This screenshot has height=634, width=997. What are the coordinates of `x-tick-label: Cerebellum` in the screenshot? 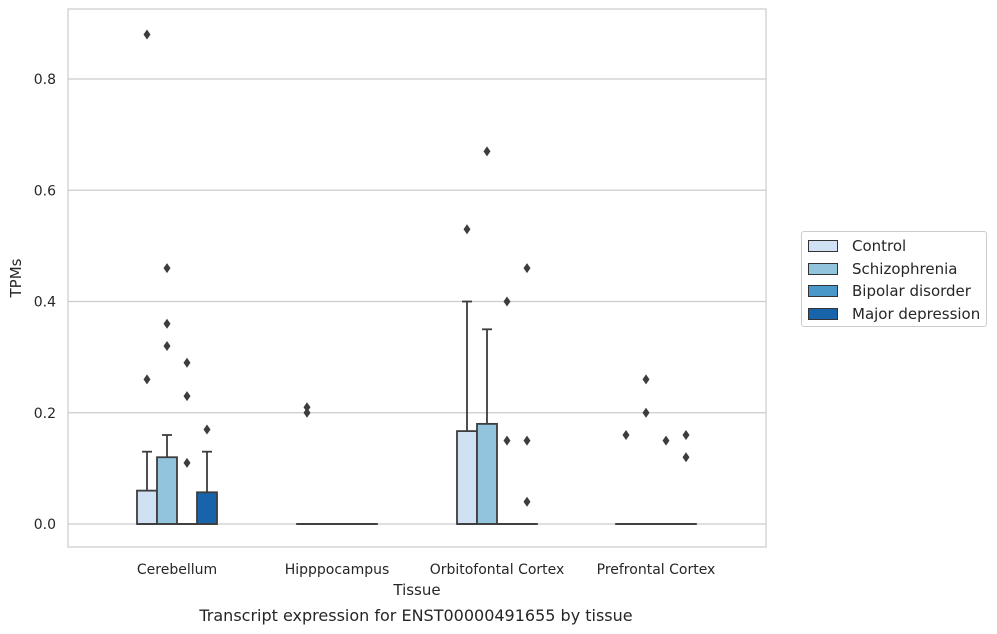 It's located at (177, 570).